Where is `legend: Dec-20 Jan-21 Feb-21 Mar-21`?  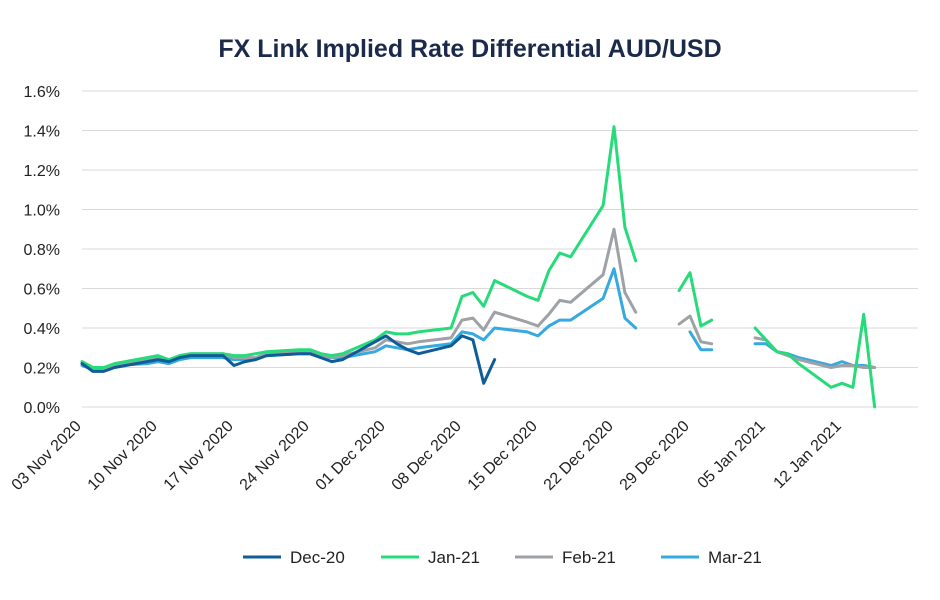 legend: Dec-20 Jan-21 Feb-21 Mar-21 is located at coordinates (502, 557).